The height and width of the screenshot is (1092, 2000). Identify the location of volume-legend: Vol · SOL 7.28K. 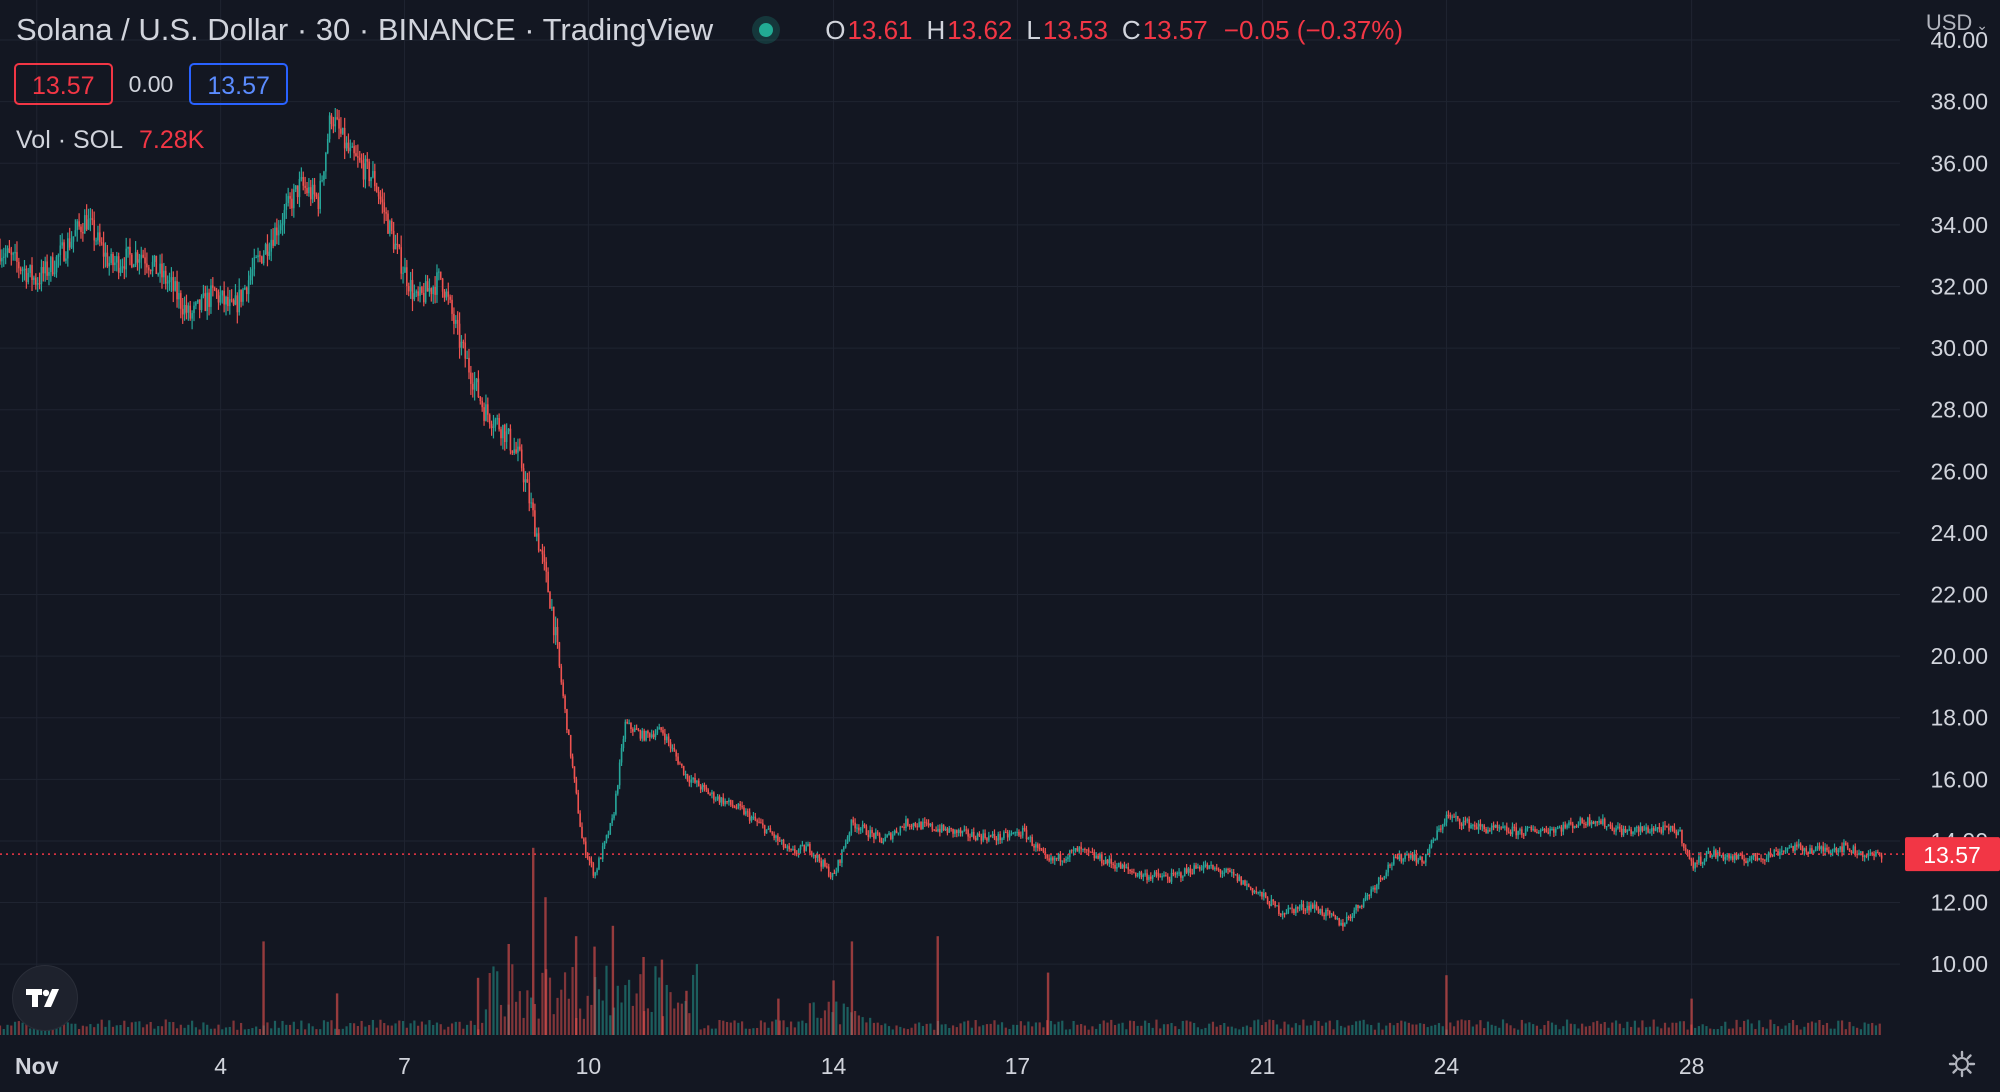
(110, 140).